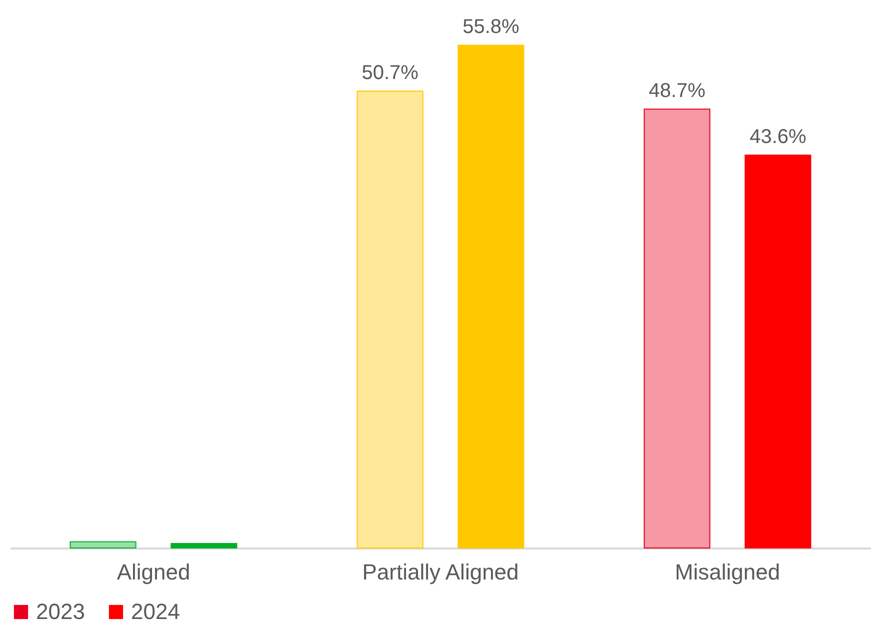 The height and width of the screenshot is (631, 871). I want to click on data-label: 50.7%, so click(390, 73).